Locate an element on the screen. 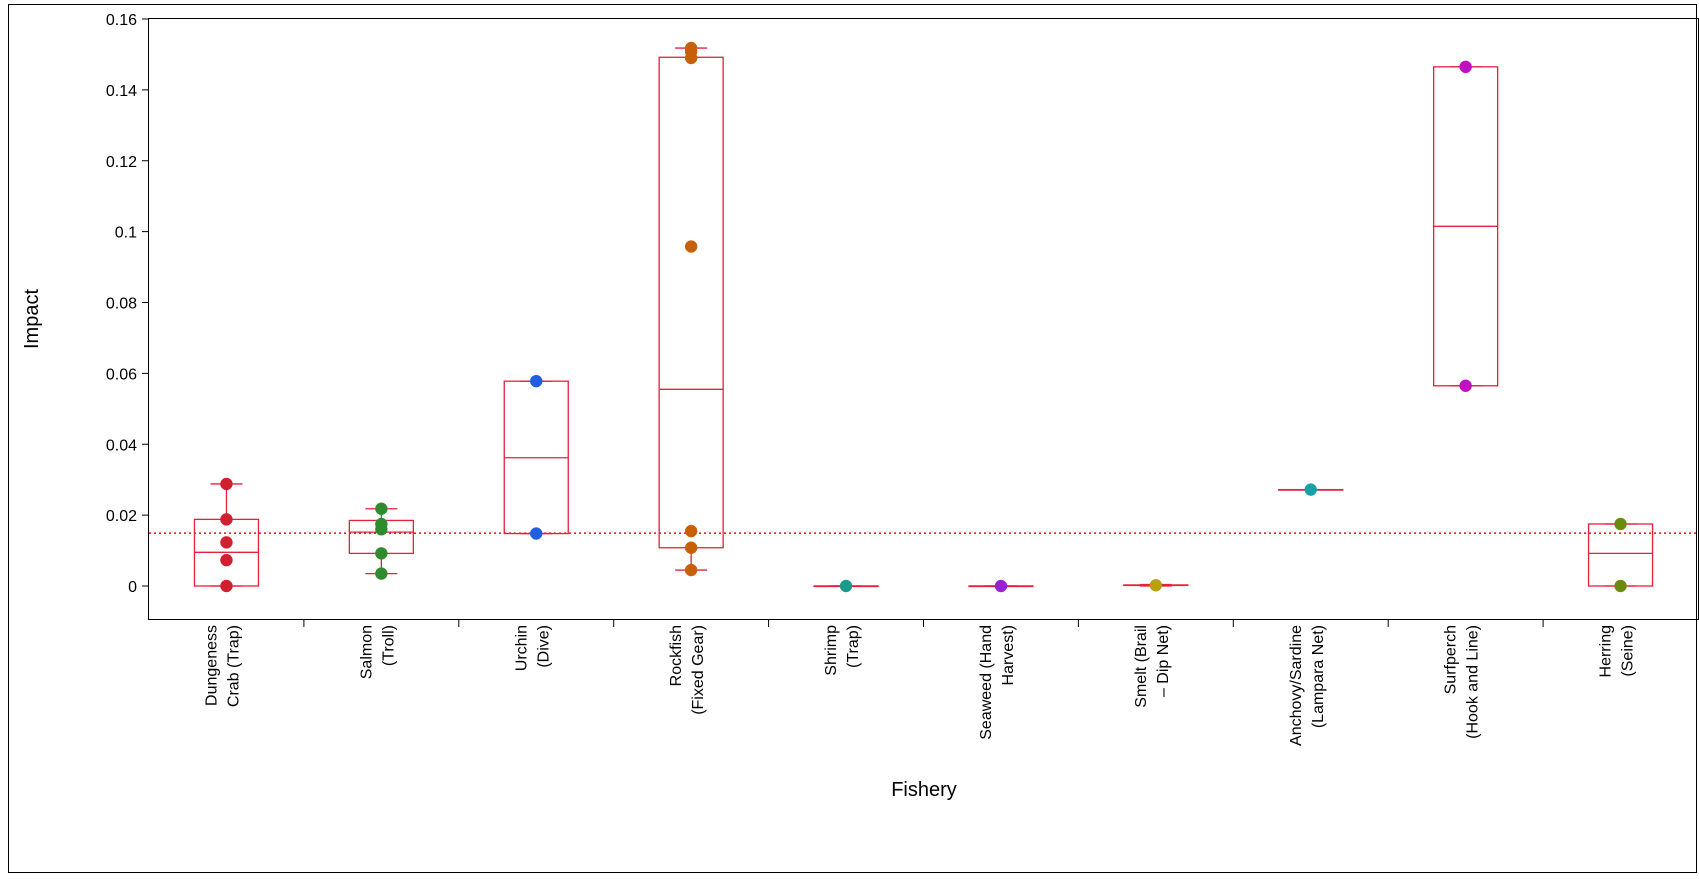 The height and width of the screenshot is (879, 1699). y-tick-label: 0.04 is located at coordinates (121, 445).